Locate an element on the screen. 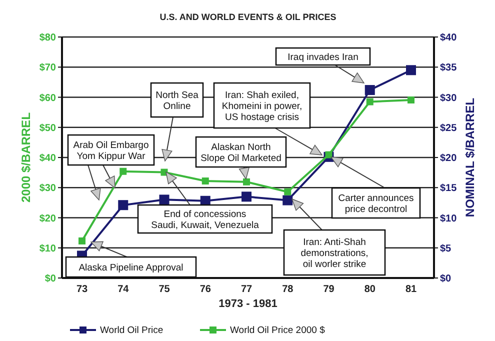 This screenshot has width=495, height=341. x-tick-label: 74 is located at coordinates (124, 289).